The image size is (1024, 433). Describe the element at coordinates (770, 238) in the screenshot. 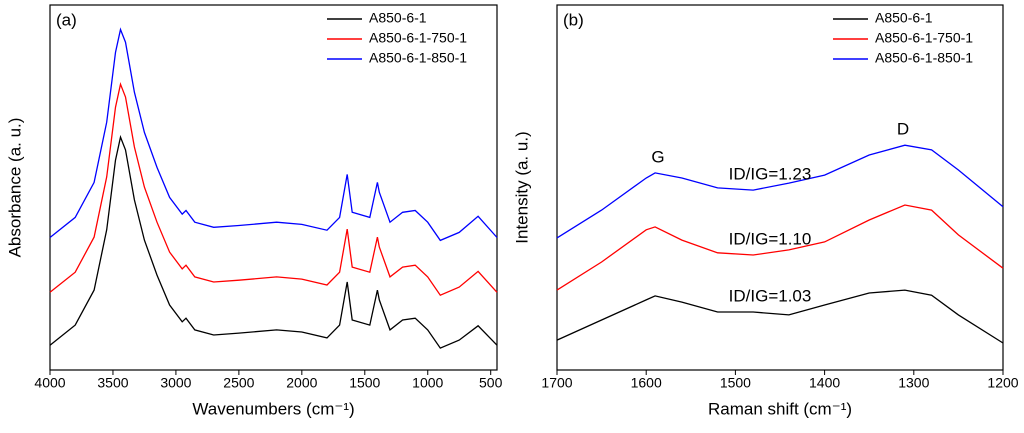

I see `annotation: ID/IG=1.10` at that location.